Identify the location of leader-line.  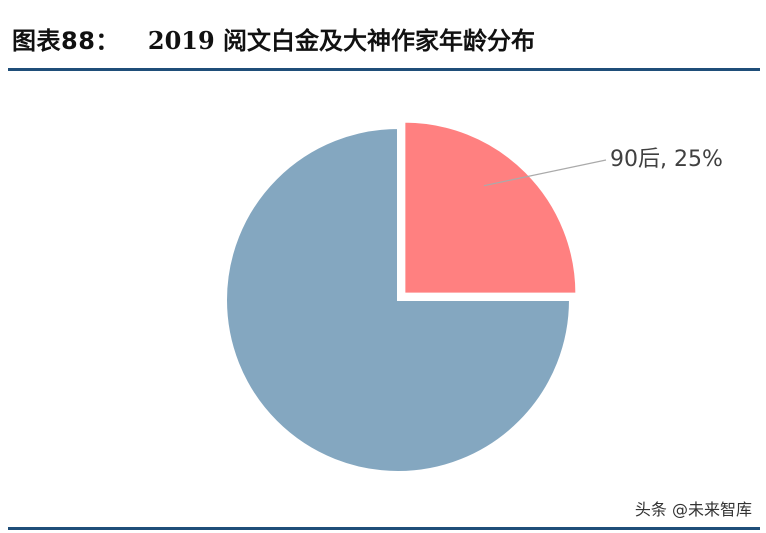
(545, 173).